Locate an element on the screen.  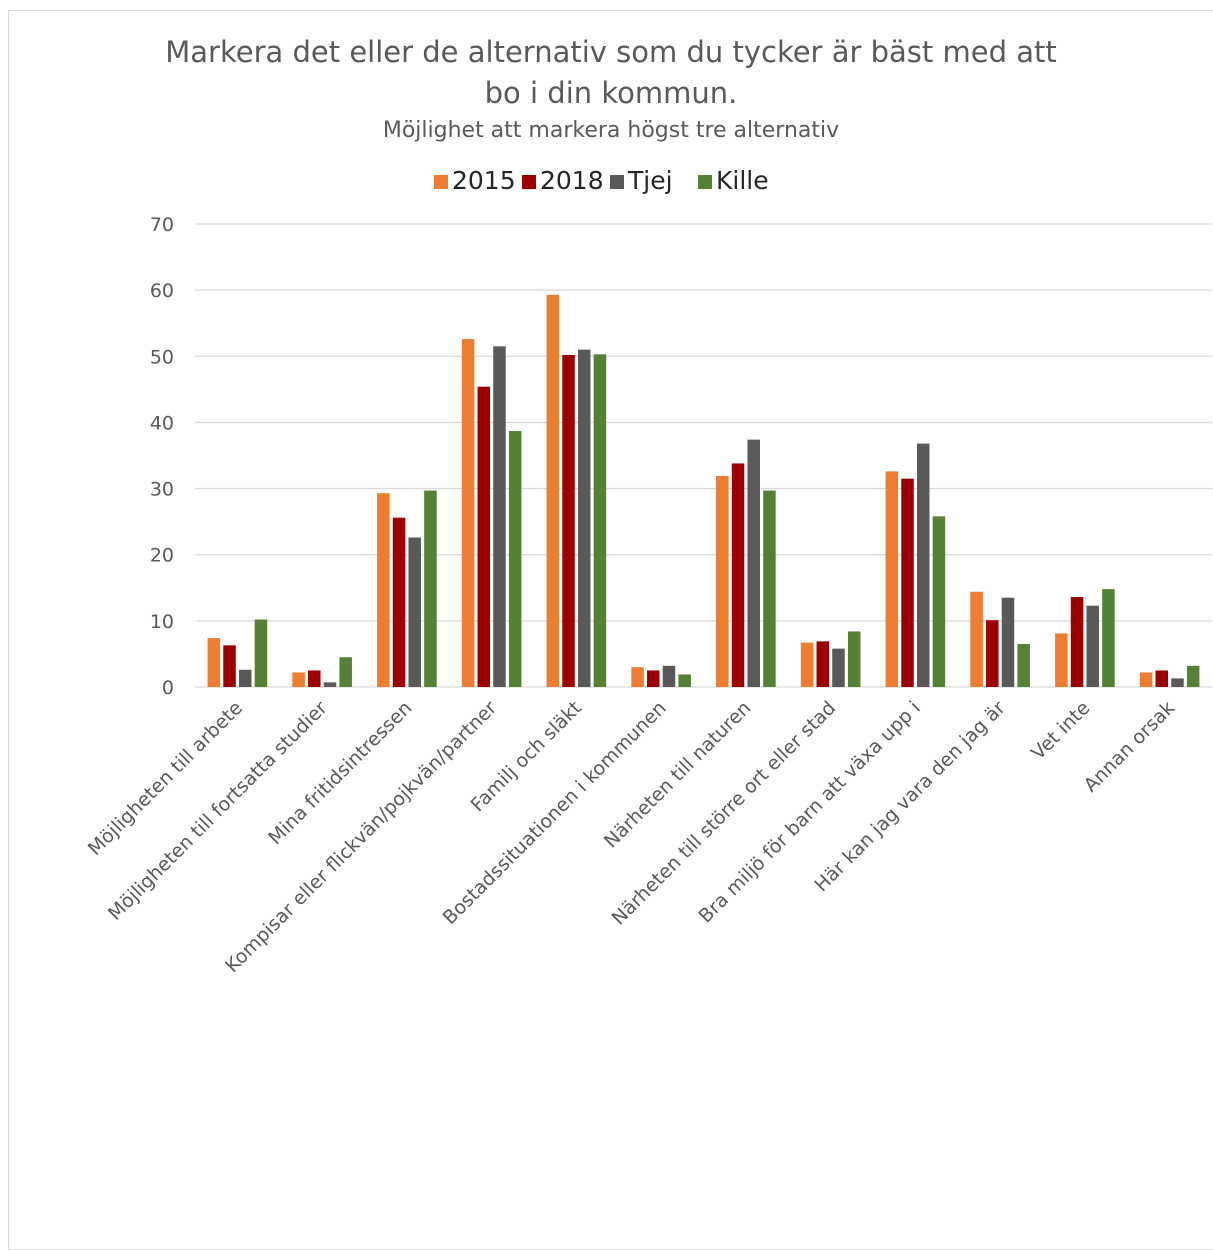
x-category-label: Vet inte is located at coordinates (1060, 730).